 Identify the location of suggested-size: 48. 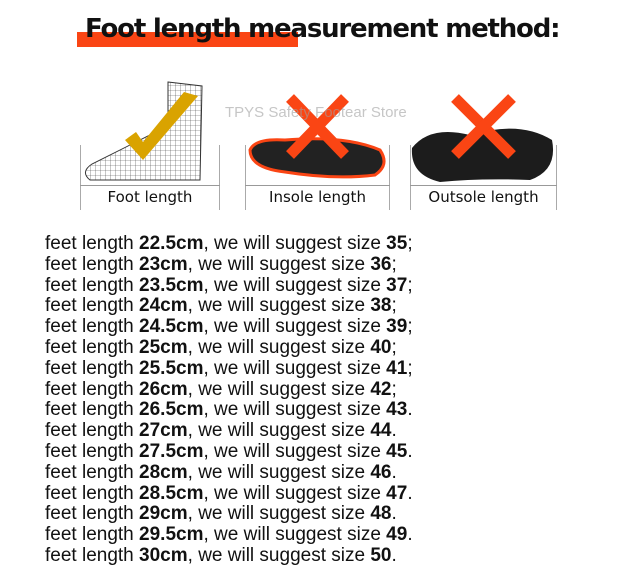
(381, 514).